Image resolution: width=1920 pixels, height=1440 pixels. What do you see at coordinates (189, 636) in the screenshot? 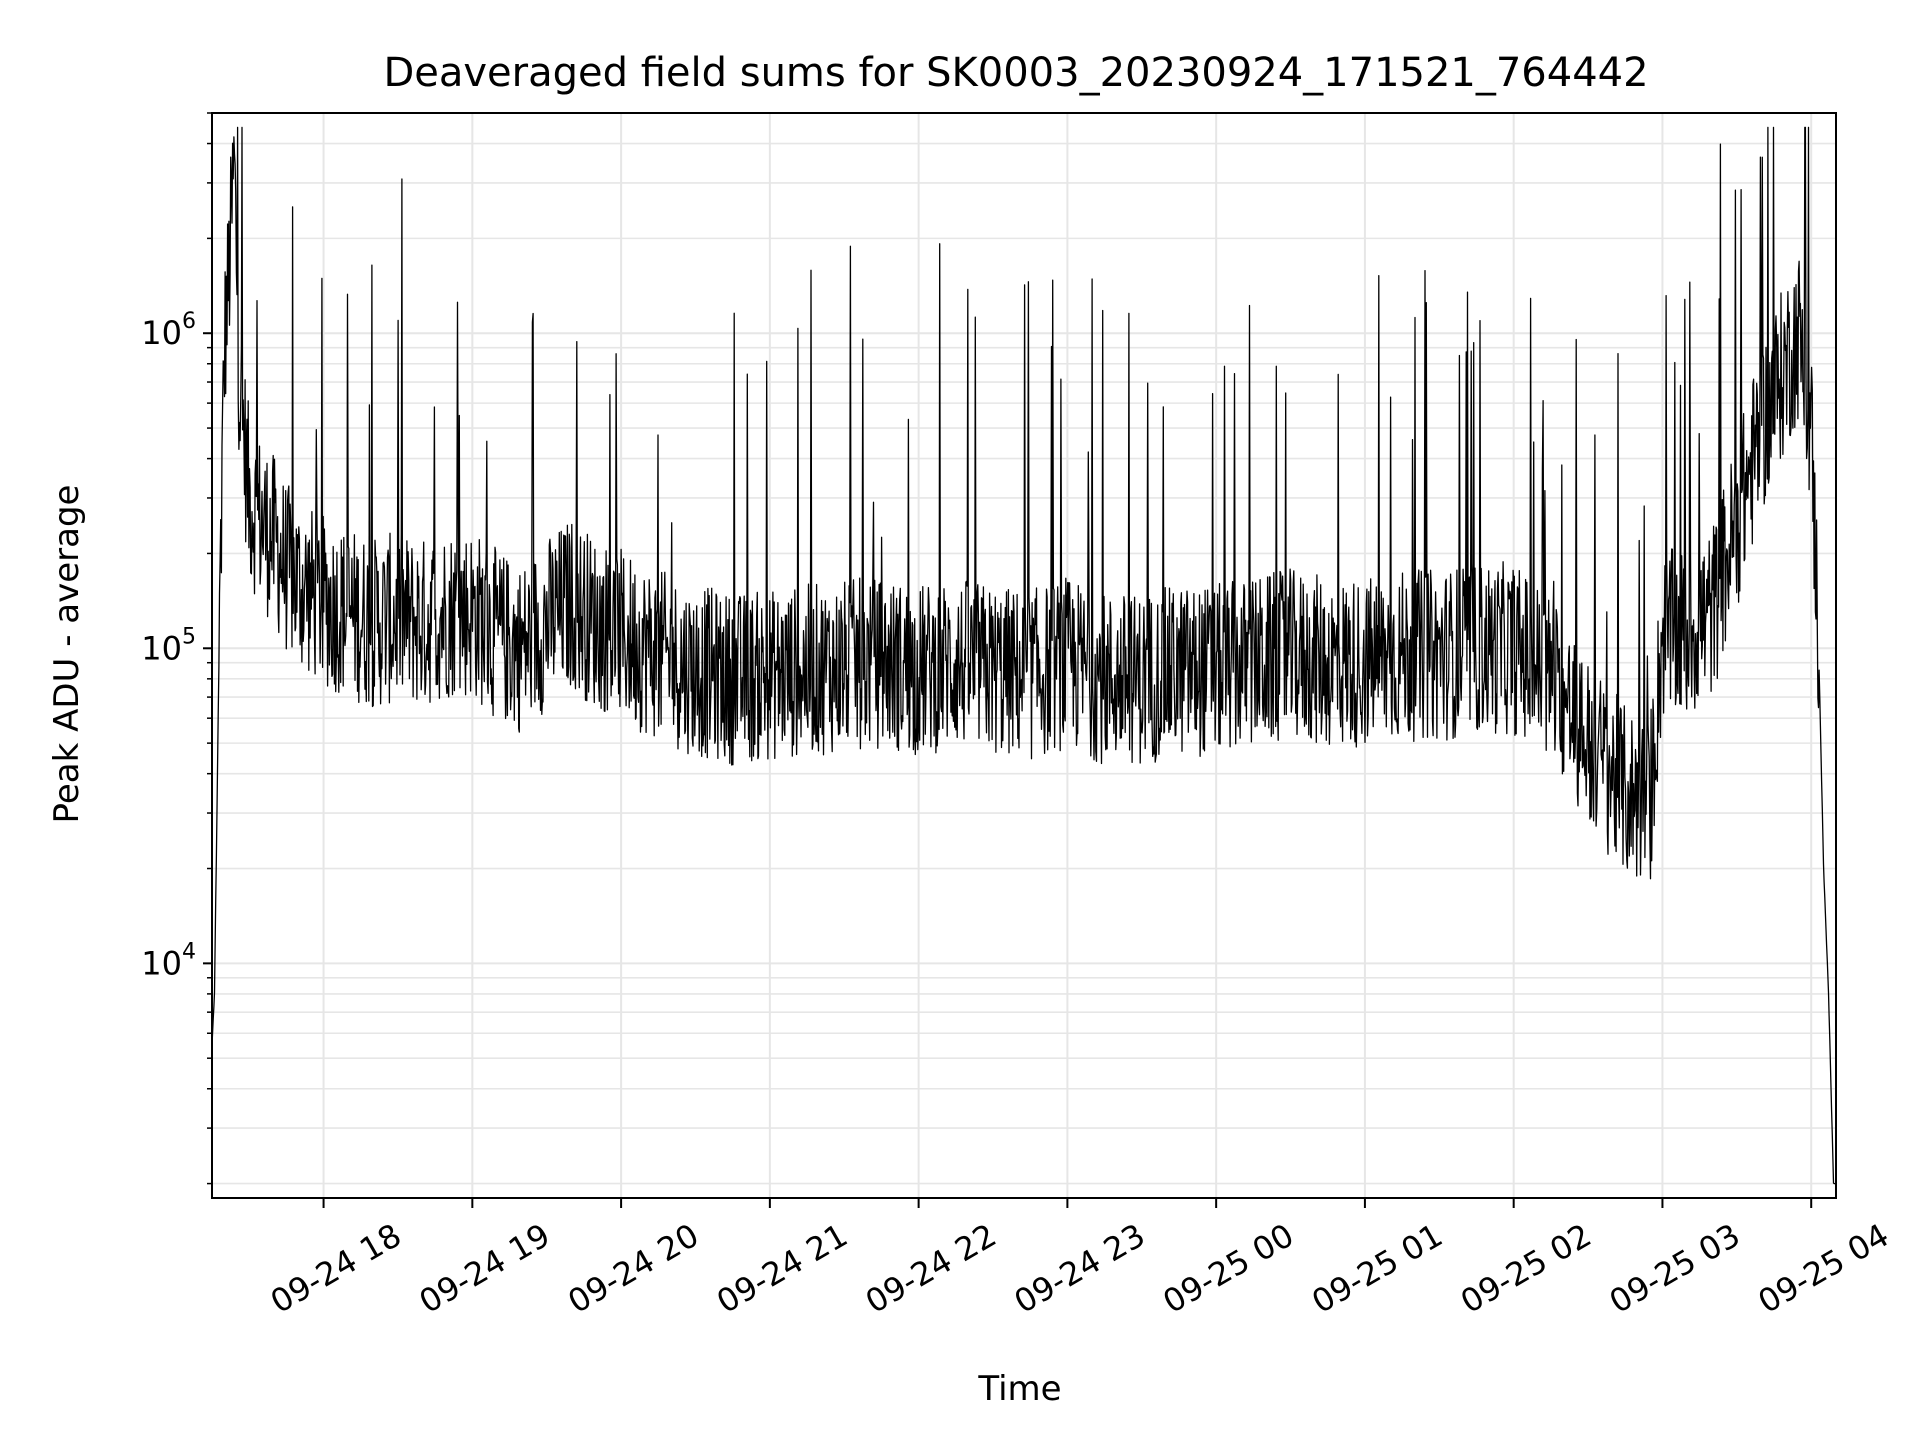
I see `y-tick-label-exponent: 5` at bounding box center [189, 636].